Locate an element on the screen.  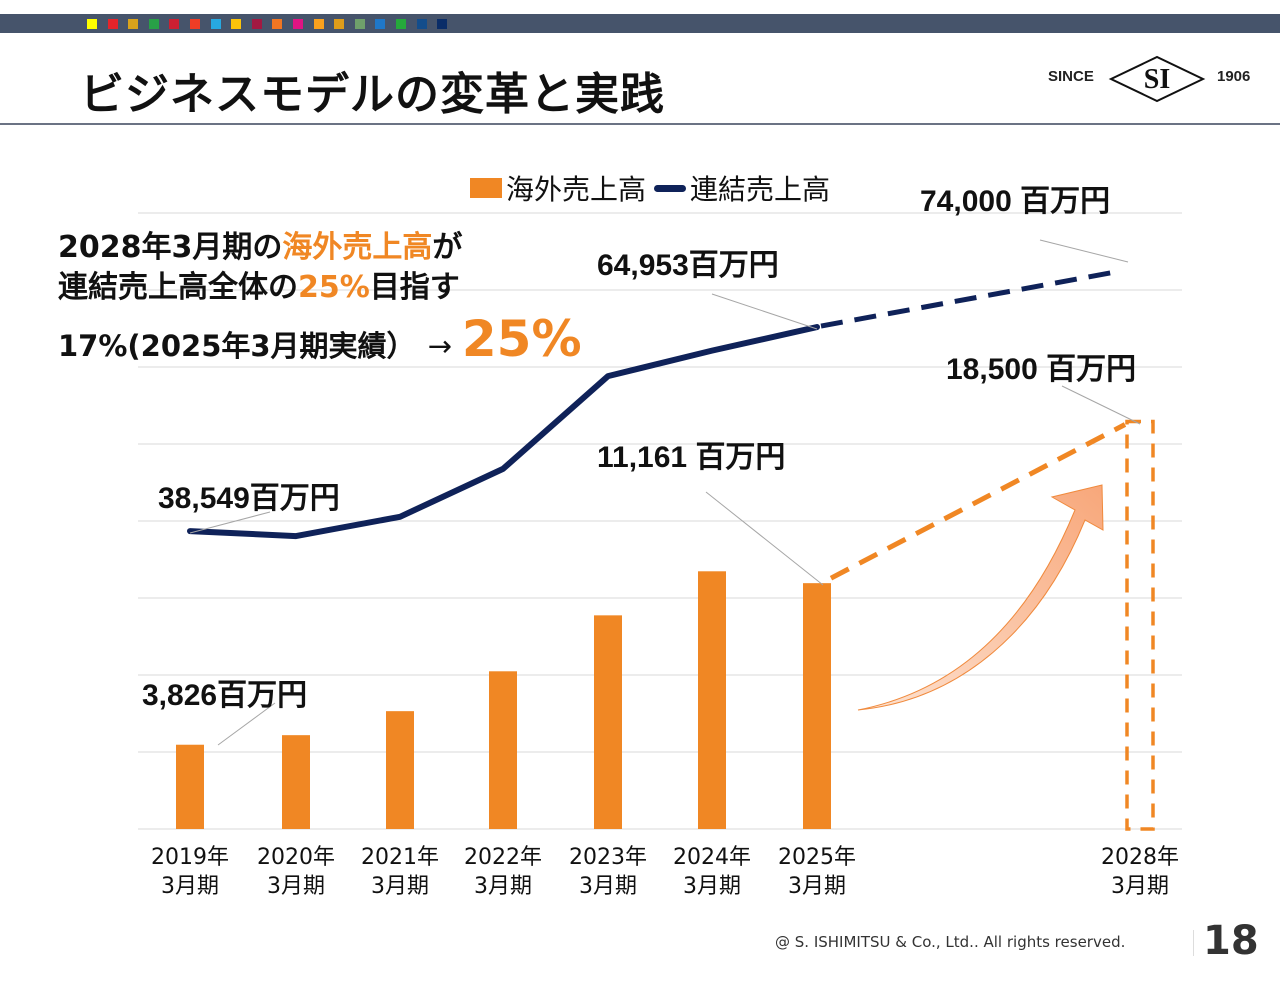
logo-mark: SI is located at coordinates (1157, 79).